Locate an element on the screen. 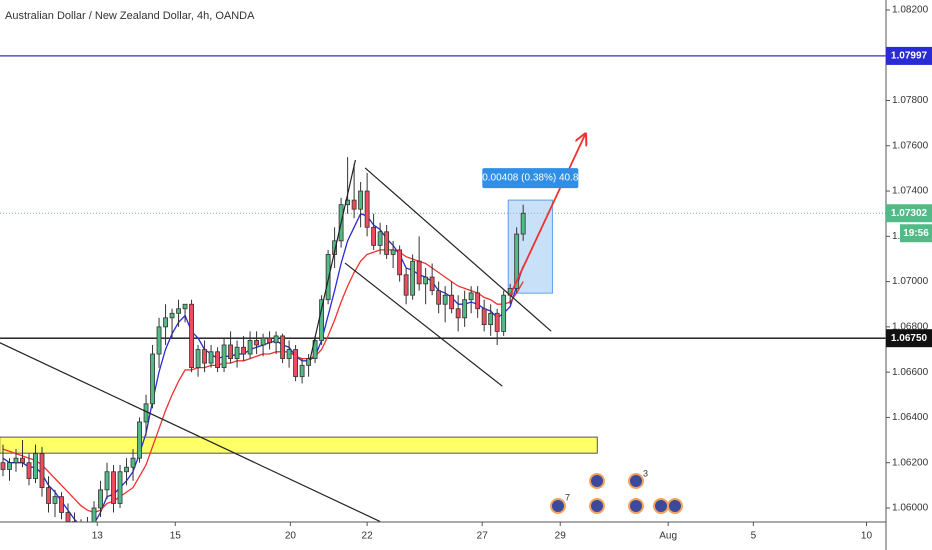 This screenshot has width=932, height=550. x-tick-label: 10 is located at coordinates (867, 536).